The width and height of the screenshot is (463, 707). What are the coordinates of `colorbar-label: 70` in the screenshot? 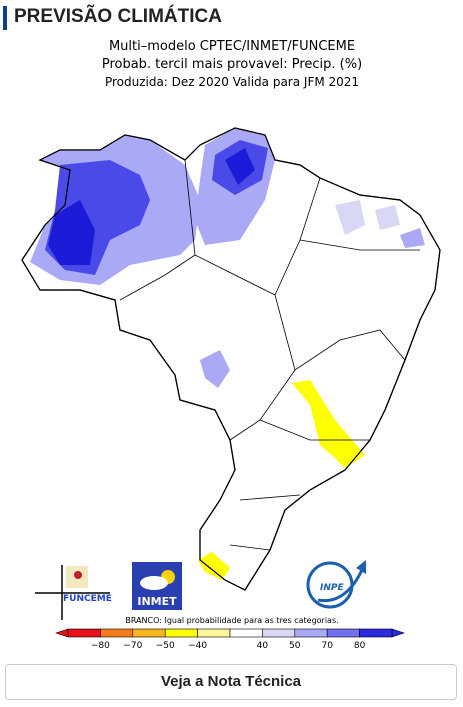 It's located at (327, 646).